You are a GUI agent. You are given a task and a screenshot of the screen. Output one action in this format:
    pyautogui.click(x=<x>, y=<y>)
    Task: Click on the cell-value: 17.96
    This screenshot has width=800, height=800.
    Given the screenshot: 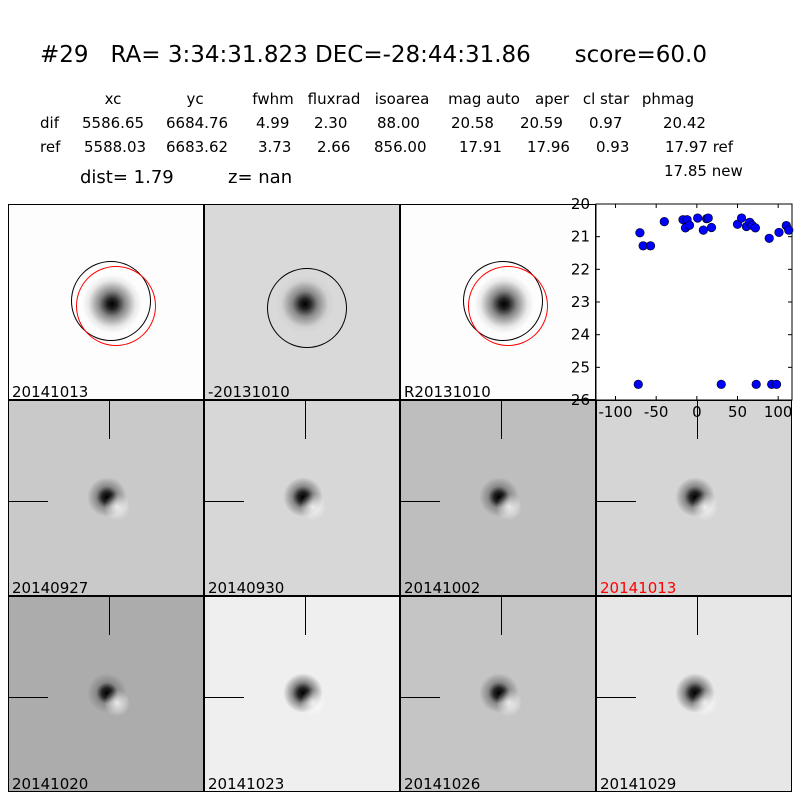 What is the action you would take?
    pyautogui.click(x=548, y=147)
    